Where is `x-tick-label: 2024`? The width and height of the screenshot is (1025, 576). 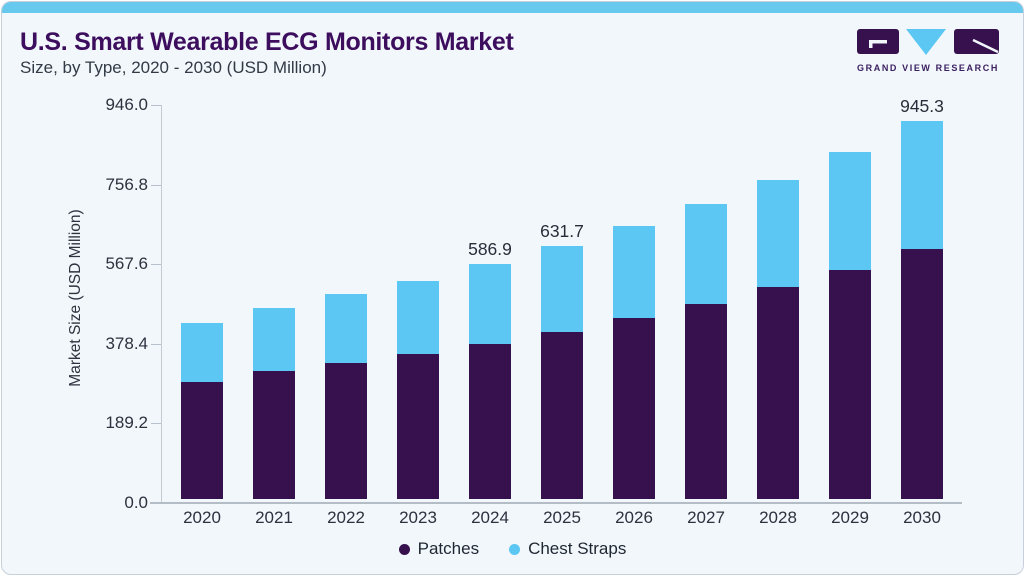
x-tick-label: 2024 is located at coordinates (490, 517).